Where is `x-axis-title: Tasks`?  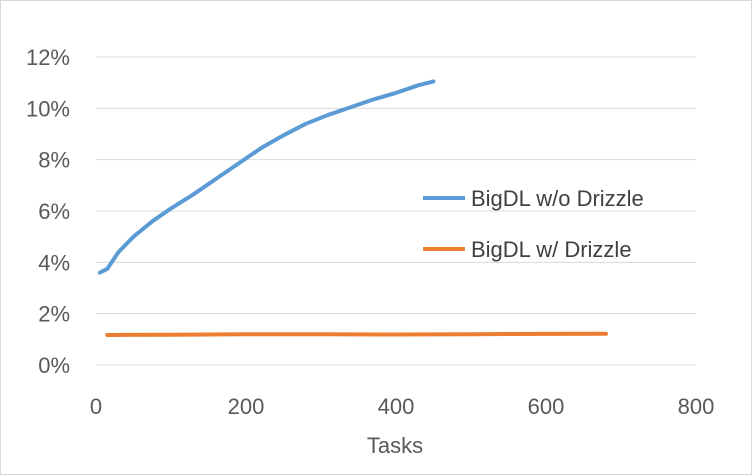
x-axis-title: Tasks is located at coordinates (395, 445).